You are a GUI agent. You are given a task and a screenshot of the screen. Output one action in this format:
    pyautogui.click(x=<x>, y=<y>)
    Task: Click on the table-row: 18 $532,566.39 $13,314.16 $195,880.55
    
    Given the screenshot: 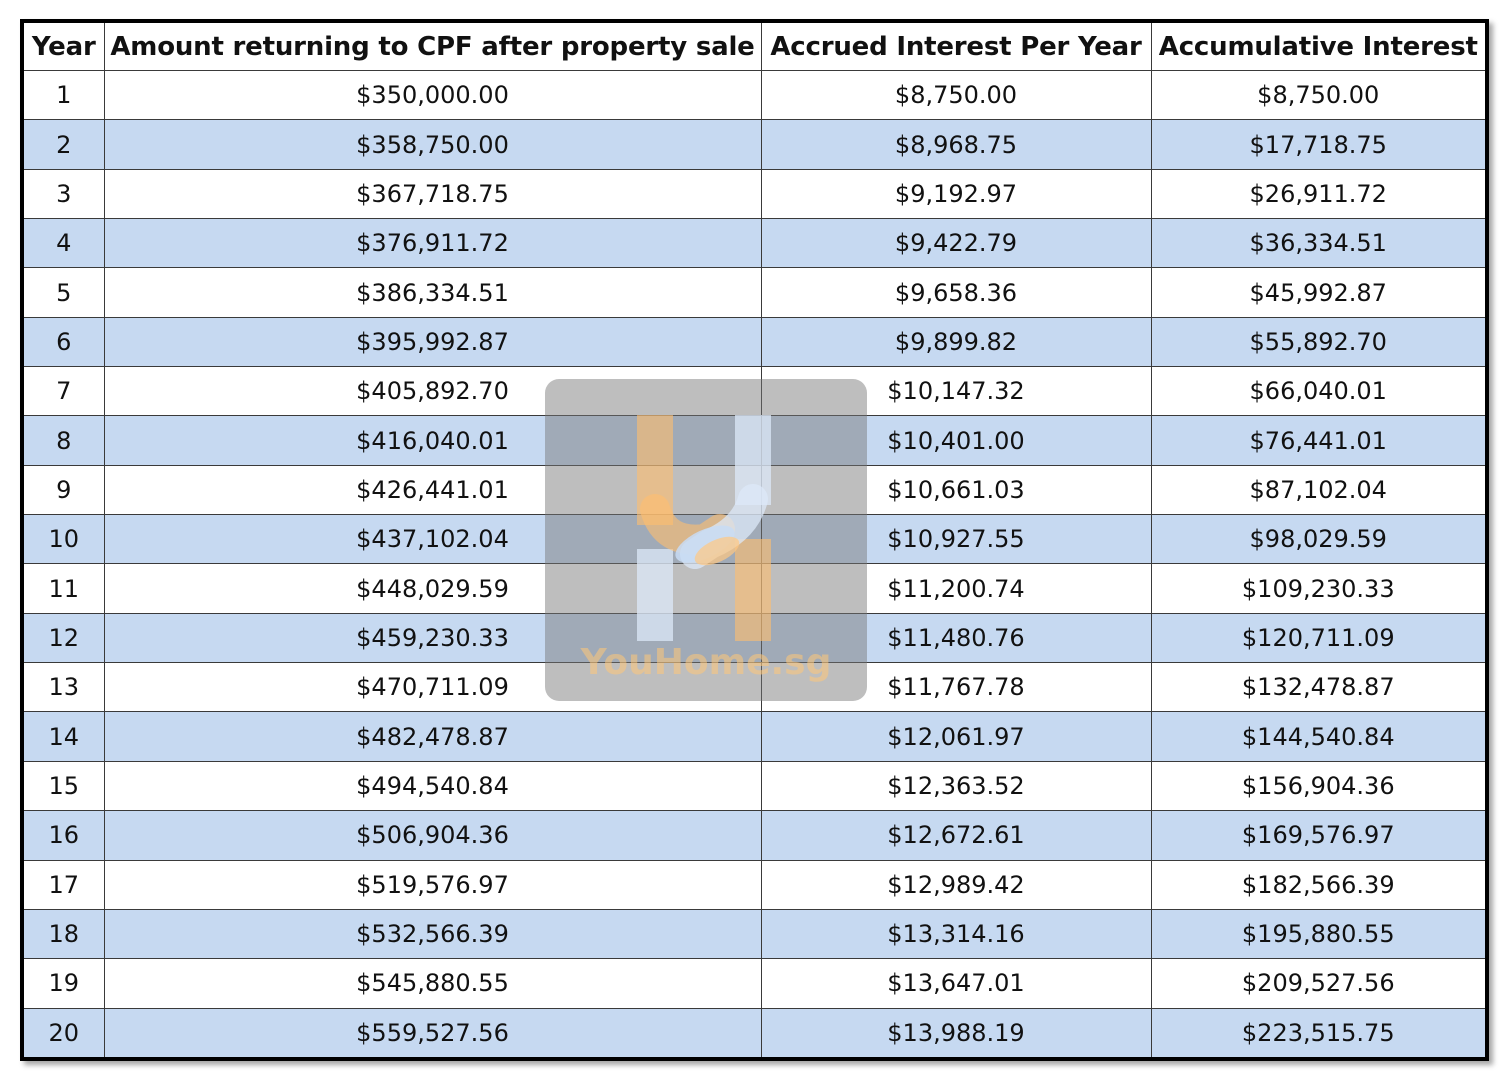 What is the action you would take?
    pyautogui.click(x=754, y=934)
    